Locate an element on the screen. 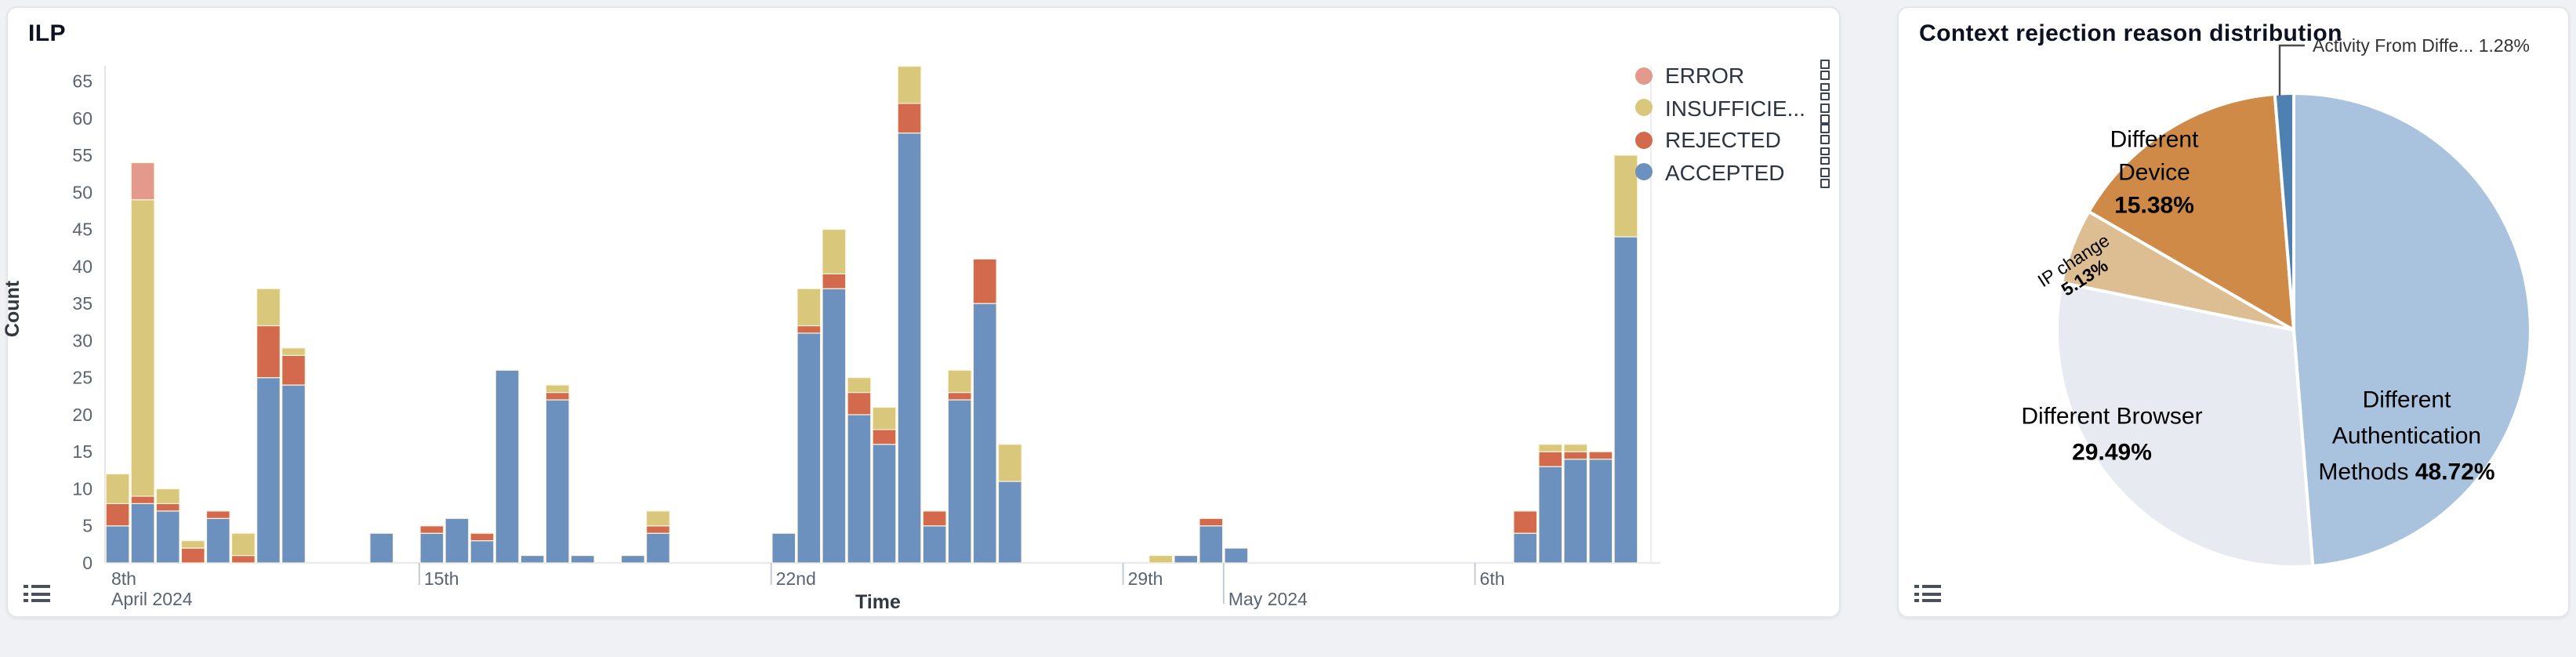 Image resolution: width=2576 pixels, height=657 pixels. pie-slice-different-authentication-methods is located at coordinates (2412, 330).